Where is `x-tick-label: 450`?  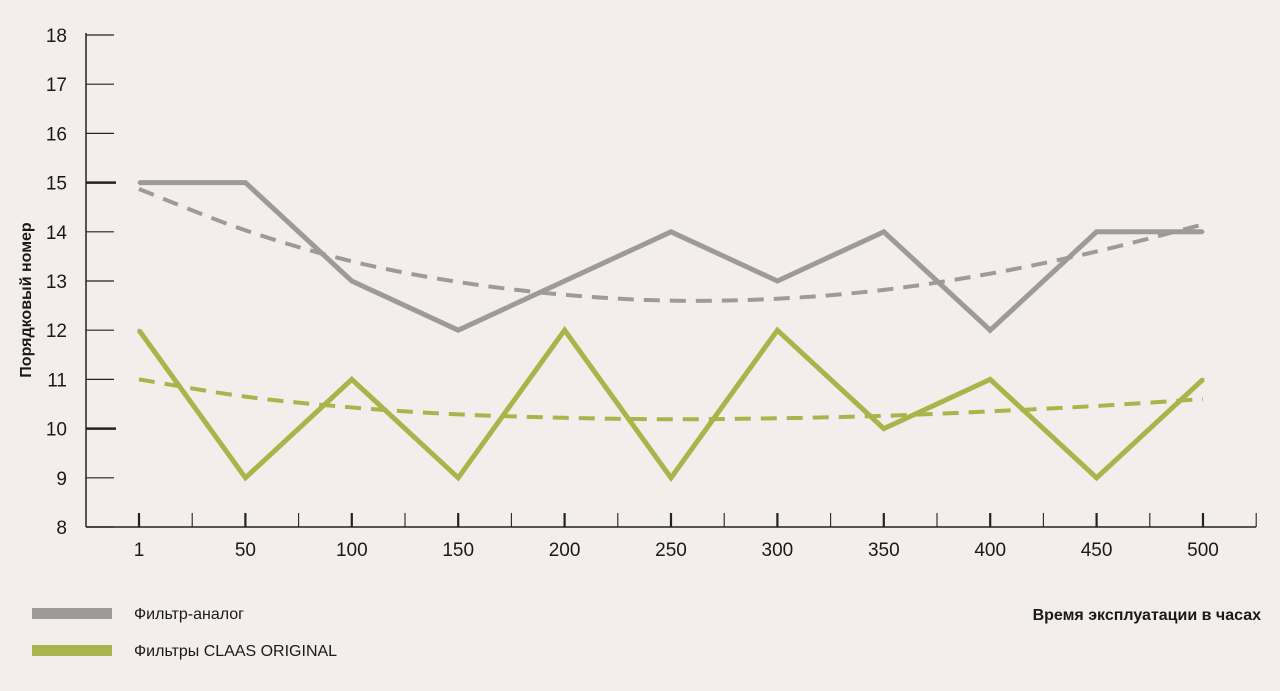
x-tick-label: 450 is located at coordinates (1097, 550).